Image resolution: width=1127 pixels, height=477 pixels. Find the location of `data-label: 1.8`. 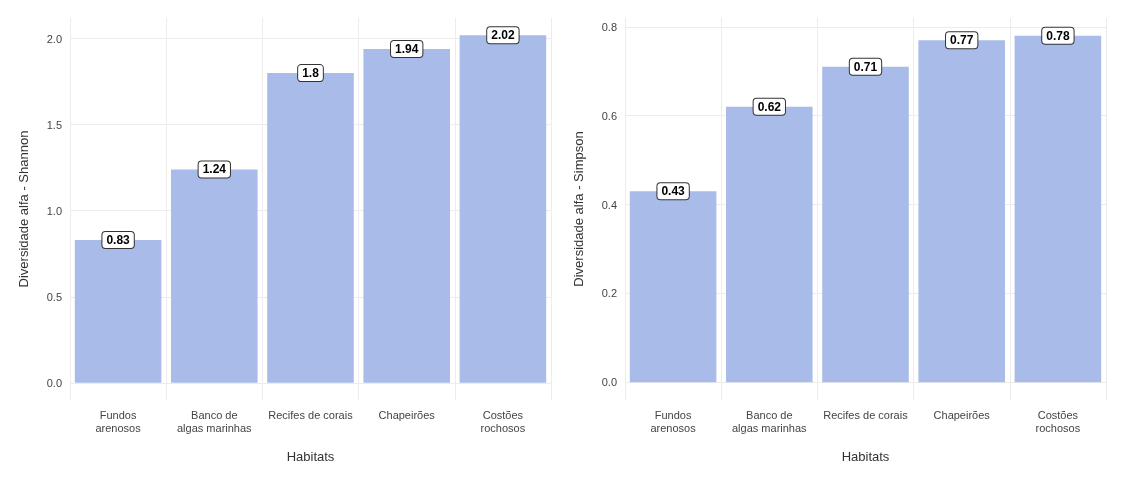

data-label: 1.8 is located at coordinates (311, 73).